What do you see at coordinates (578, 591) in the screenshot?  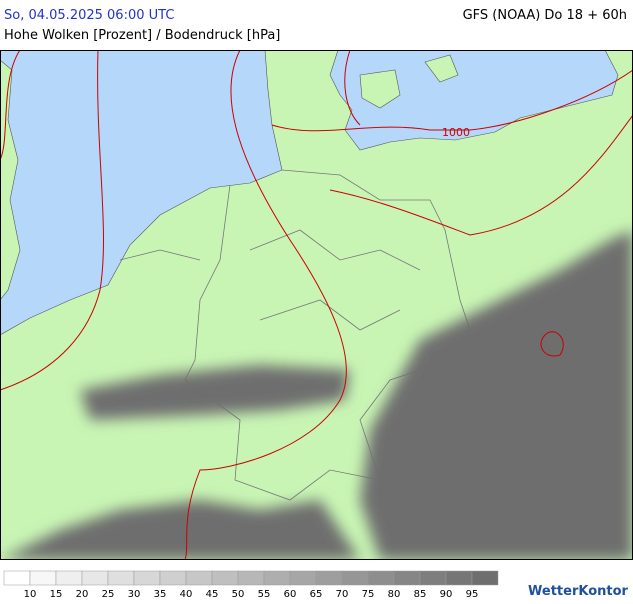 I see `logo: WetterKontor` at bounding box center [578, 591].